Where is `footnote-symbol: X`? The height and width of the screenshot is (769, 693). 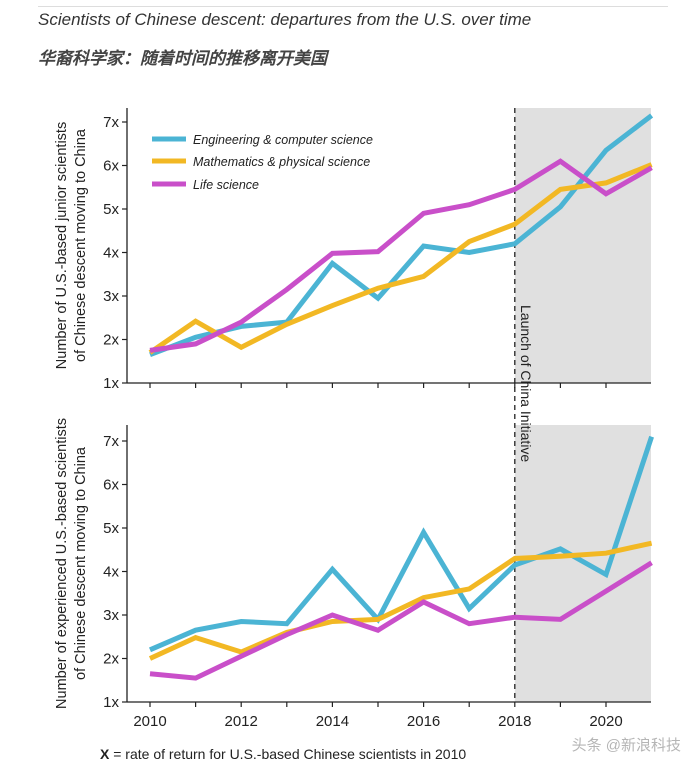 footnote-symbol: X is located at coordinates (105, 754).